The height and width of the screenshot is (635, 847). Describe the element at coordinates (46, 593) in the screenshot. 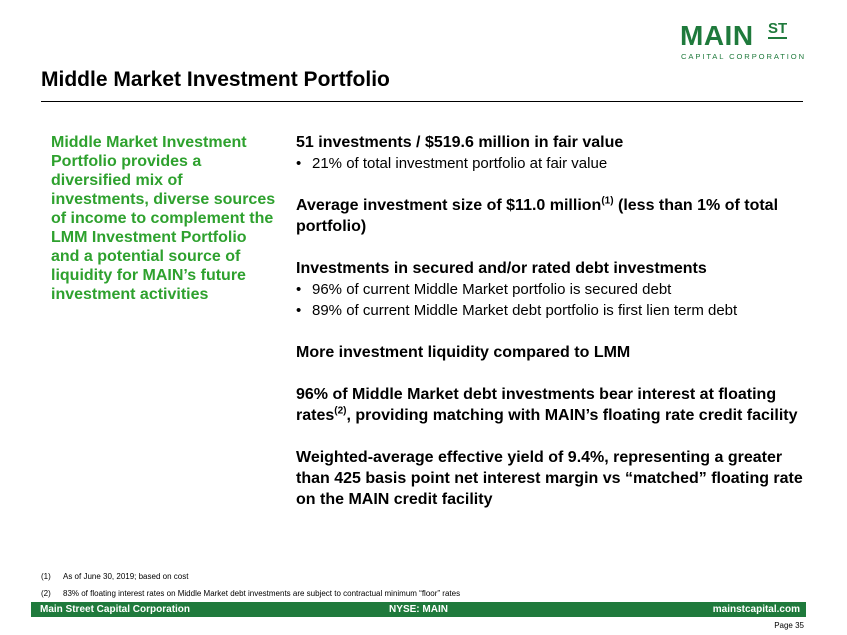

I see `footnote-number: (2)` at that location.